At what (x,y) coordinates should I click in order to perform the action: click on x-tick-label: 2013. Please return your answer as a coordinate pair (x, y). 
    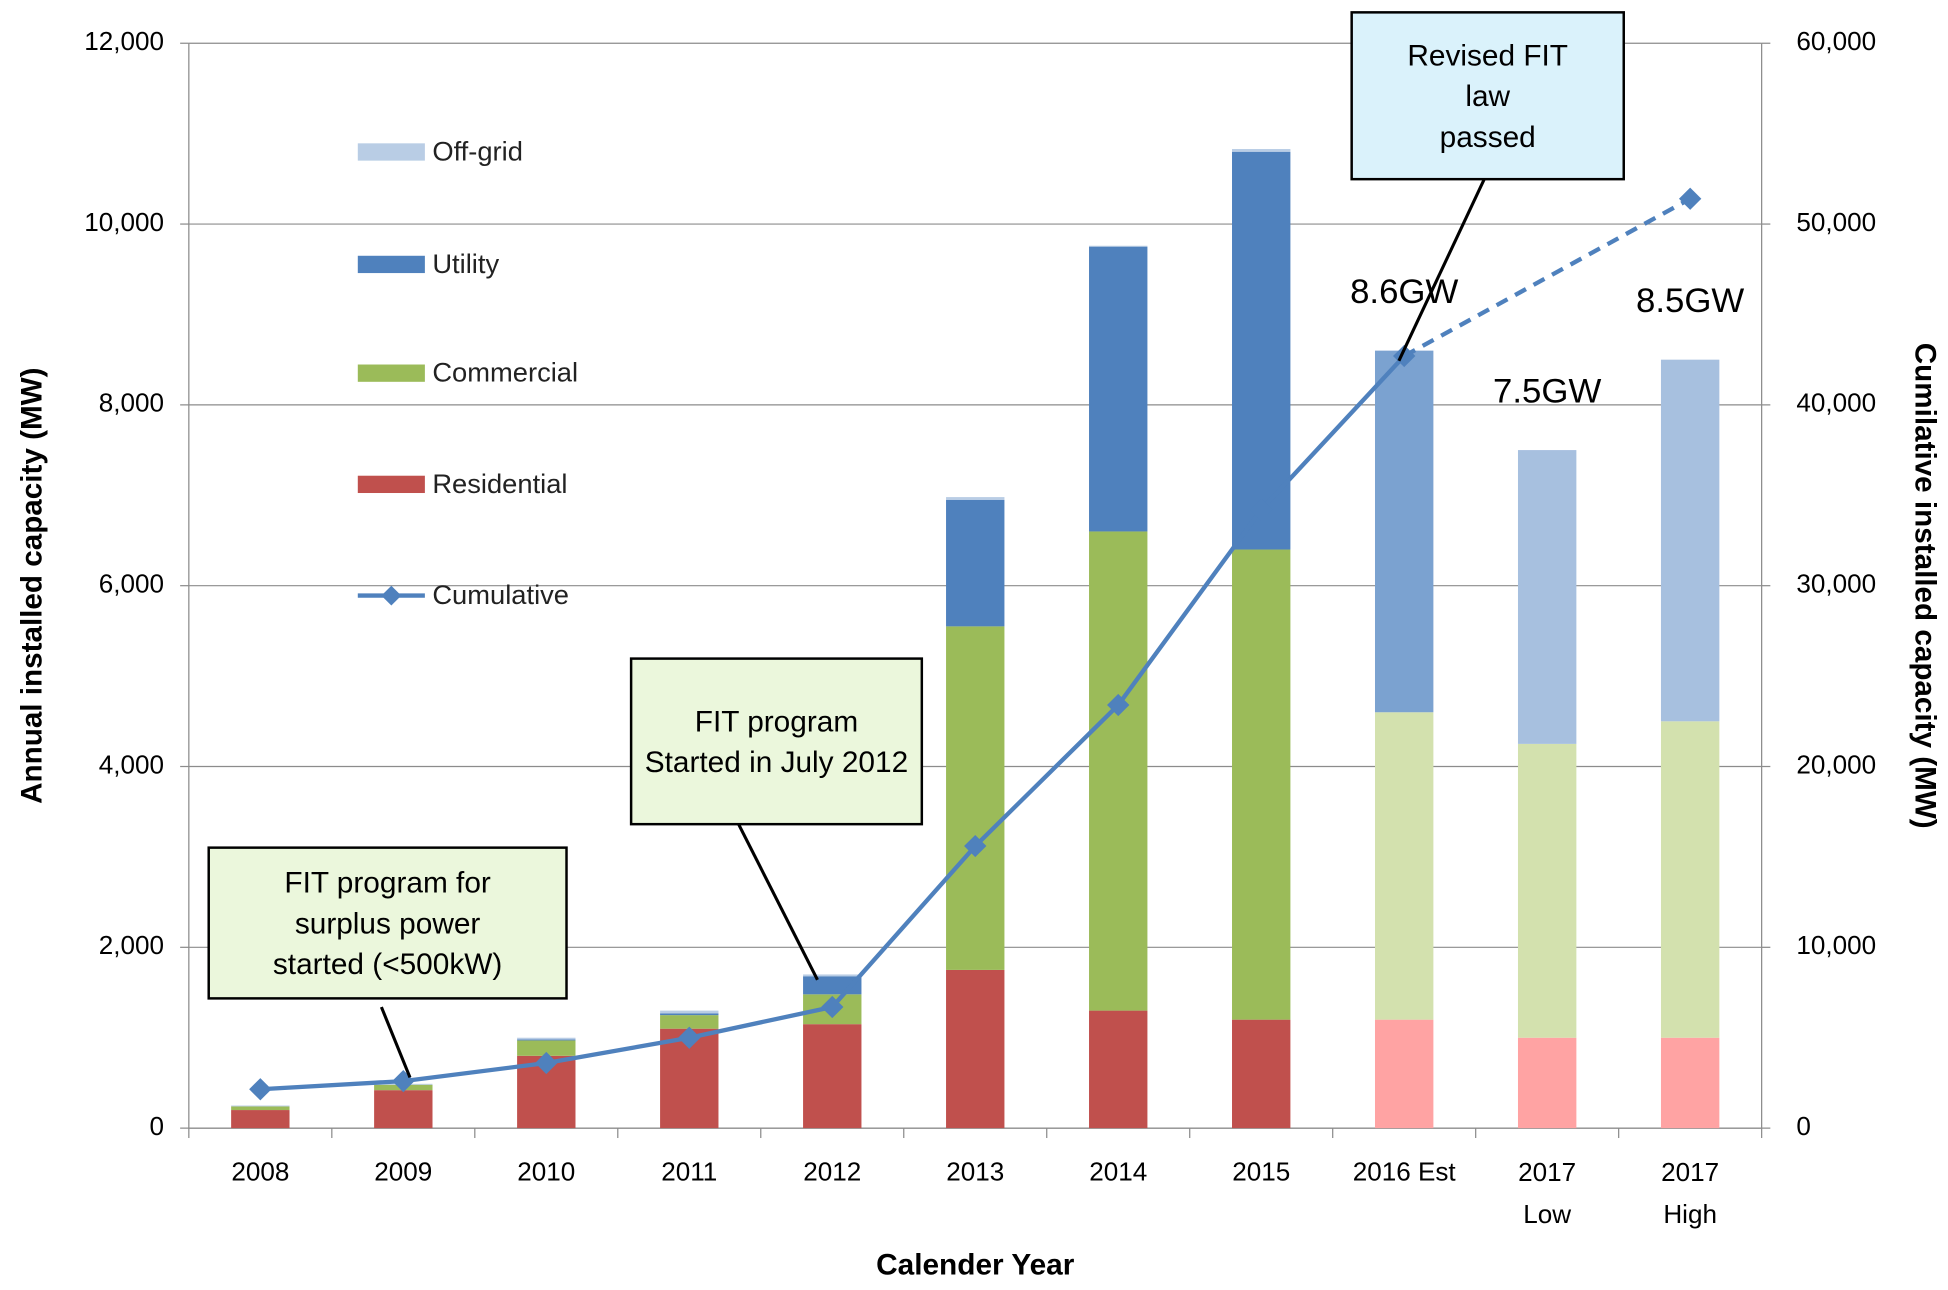
    Looking at the image, I should click on (975, 1172).